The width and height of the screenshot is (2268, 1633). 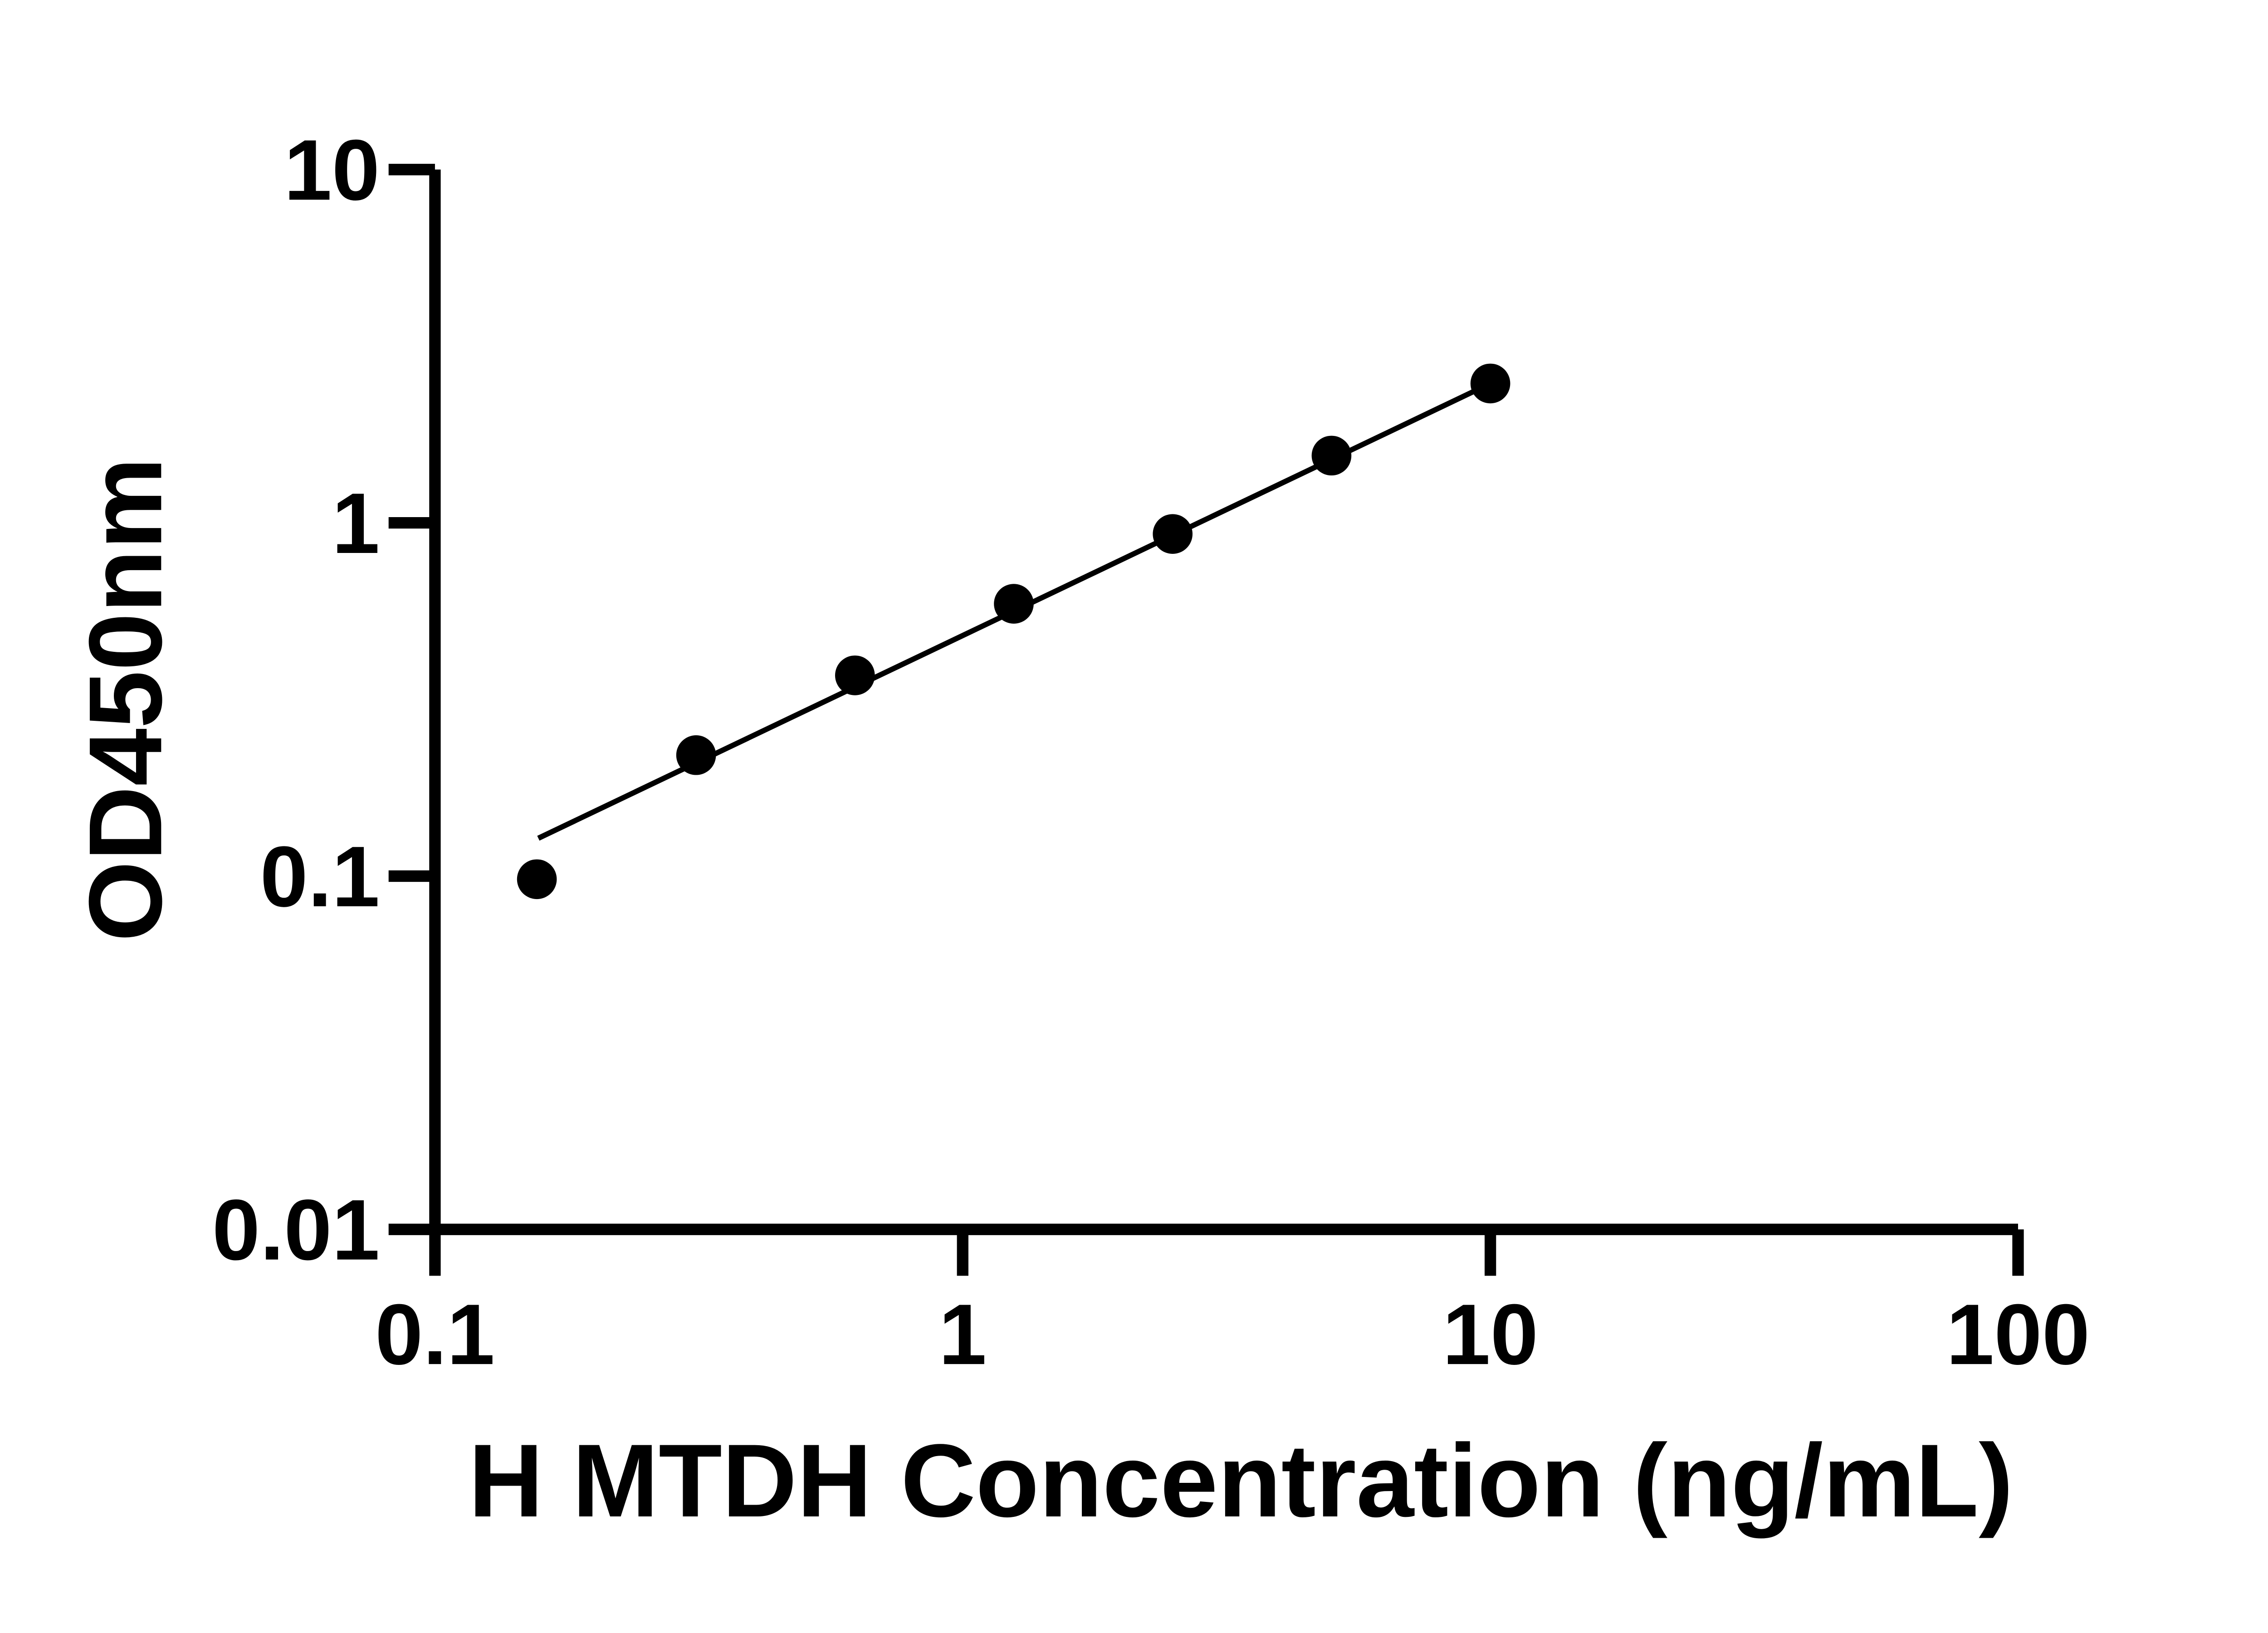 What do you see at coordinates (1490, 1334) in the screenshot?
I see `x-axis-tick-label: 10` at bounding box center [1490, 1334].